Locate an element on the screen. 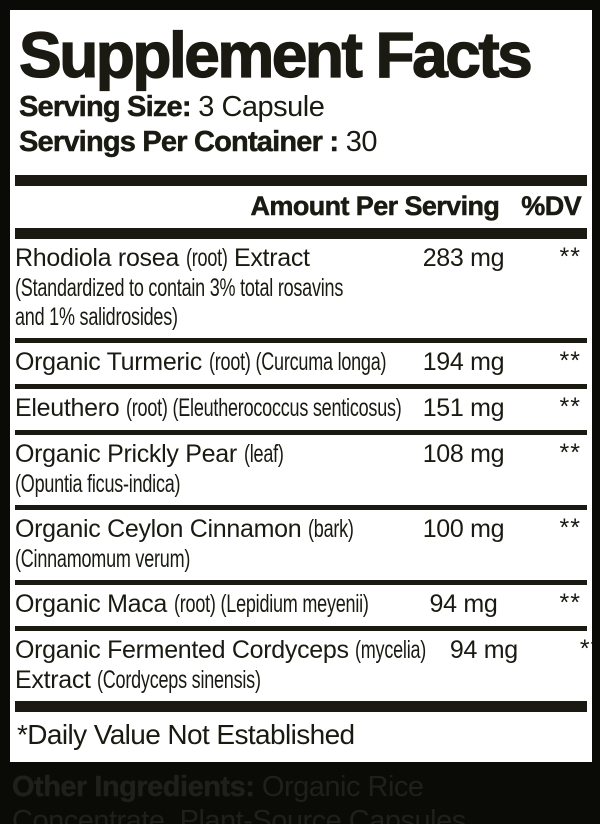 Image resolution: width=600 pixels, height=824 pixels. ingredient-name-text: Eleuthero is located at coordinates (70, 408).